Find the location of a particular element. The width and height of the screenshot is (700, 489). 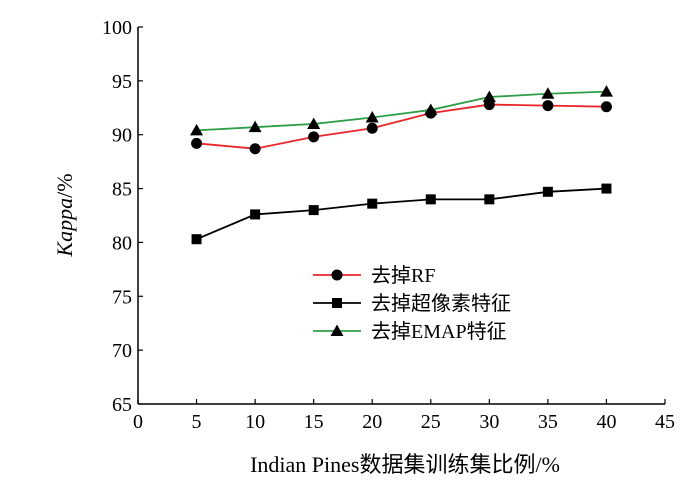

y-tick-label: 90 is located at coordinates (122, 136).